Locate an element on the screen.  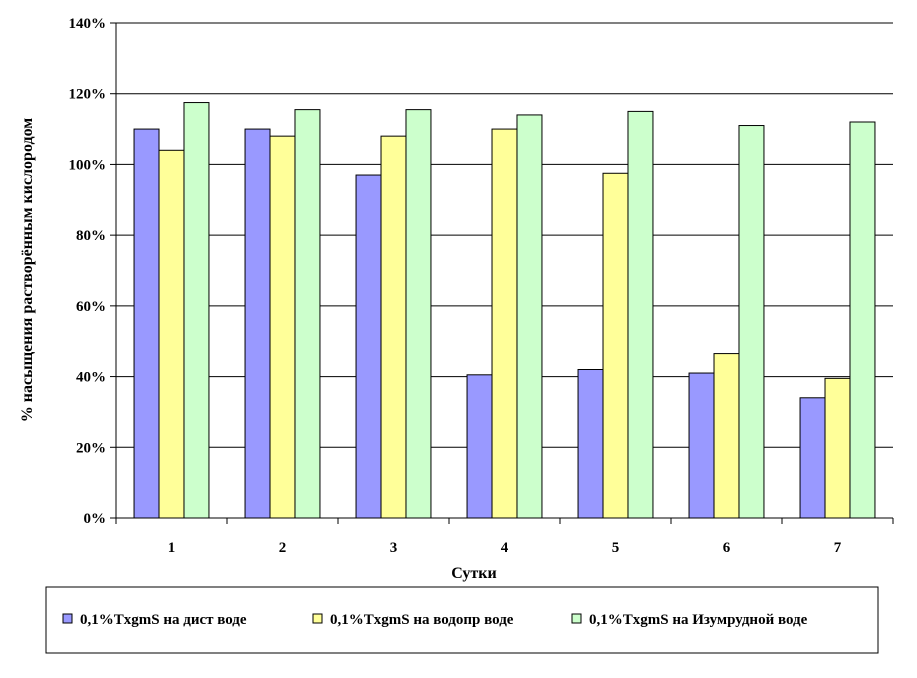
y-axis-title: % насыщения растворённым кислородом is located at coordinates (27, 270).